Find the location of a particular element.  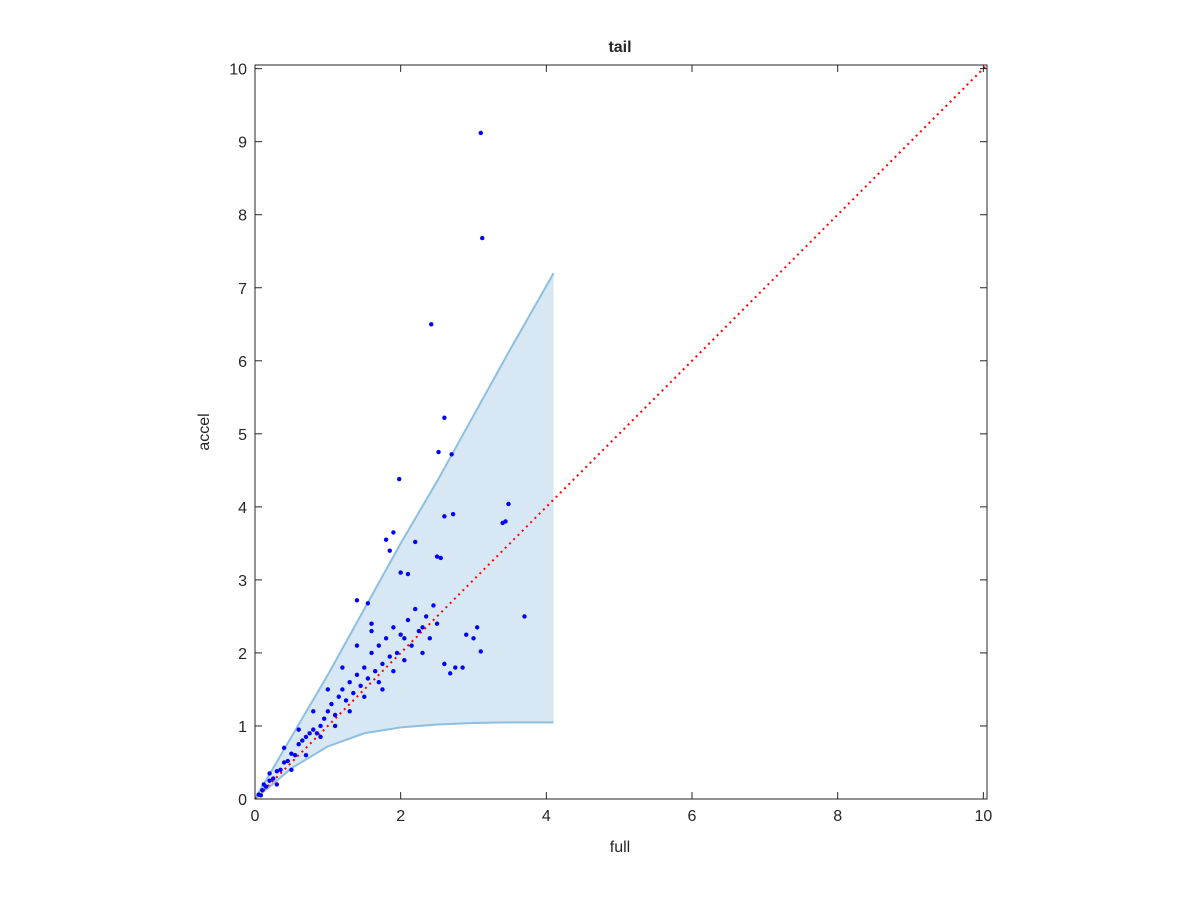

x-tick-label: 4 is located at coordinates (546, 816).